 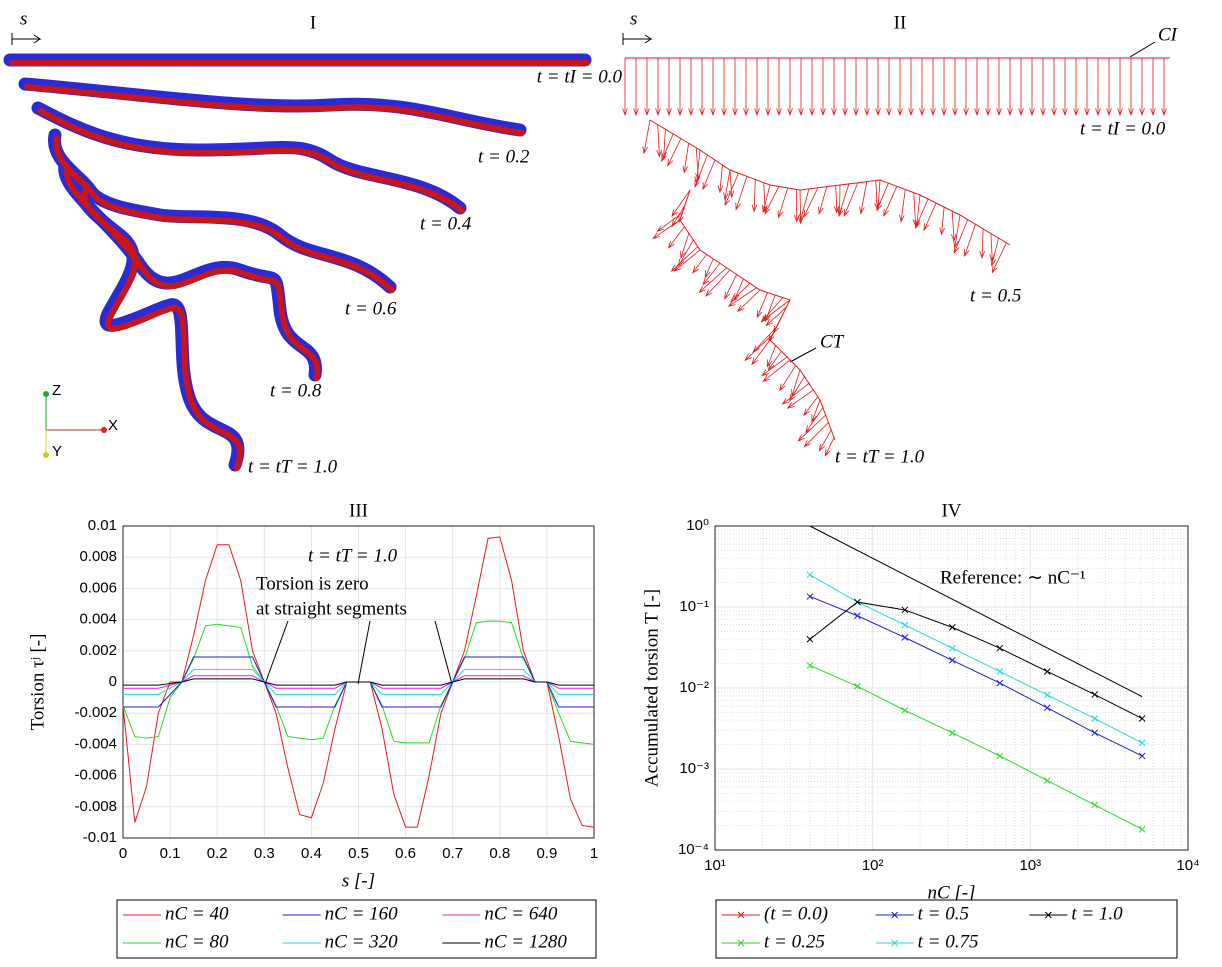 What do you see at coordinates (976, 676) in the screenshot?
I see `series-line` at bounding box center [976, 676].